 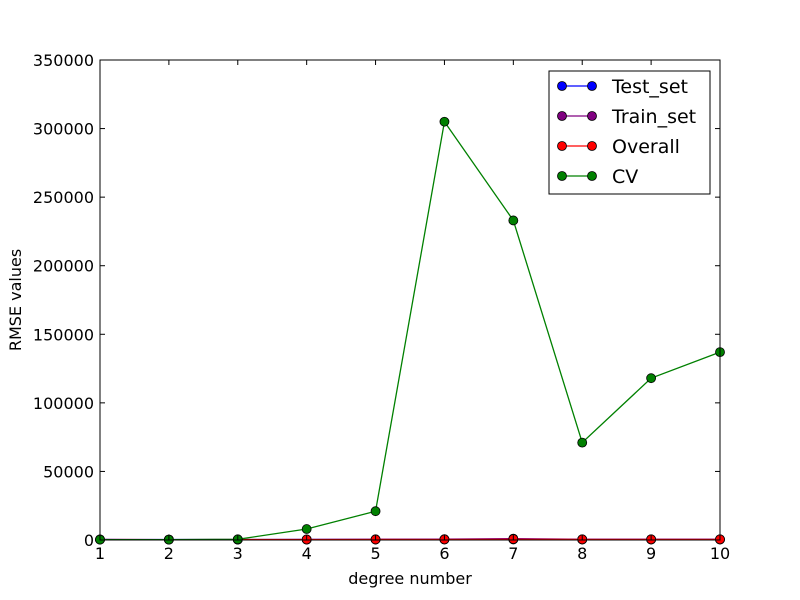 What do you see at coordinates (651, 553) in the screenshot?
I see `x-tick-label: 9` at bounding box center [651, 553].